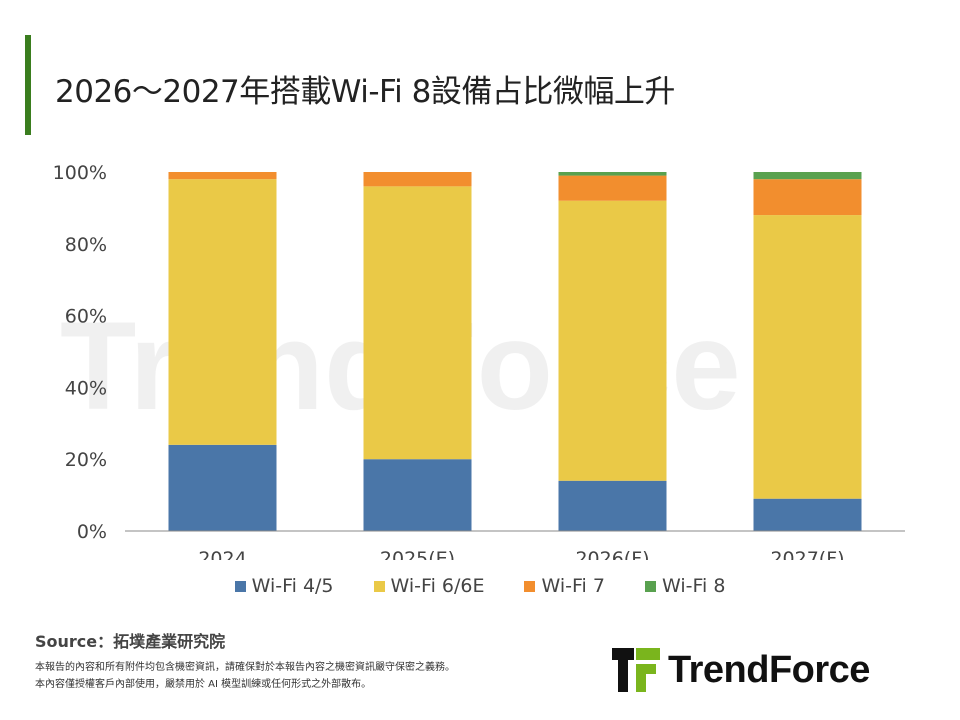 Image resolution: width=960 pixels, height=720 pixels. What do you see at coordinates (28, 85) in the screenshot?
I see `title-accent-bar` at bounding box center [28, 85].